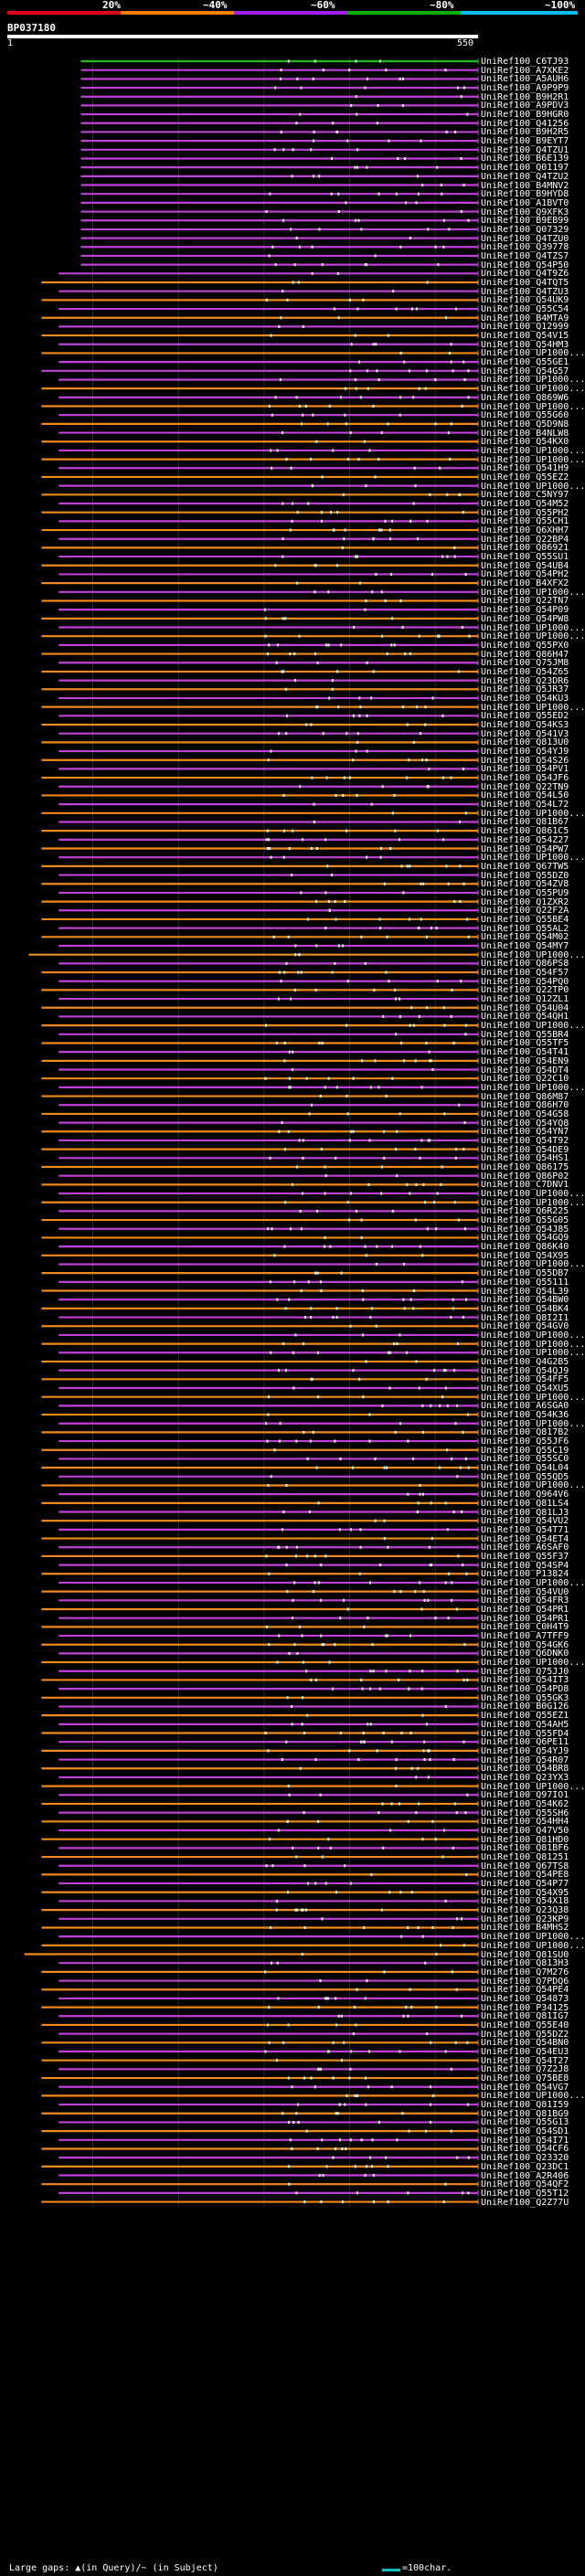 Image resolution: width=585 pixels, height=2576 pixels. I want to click on hit-label: UniRef100_Q54VU0, so click(525, 1591).